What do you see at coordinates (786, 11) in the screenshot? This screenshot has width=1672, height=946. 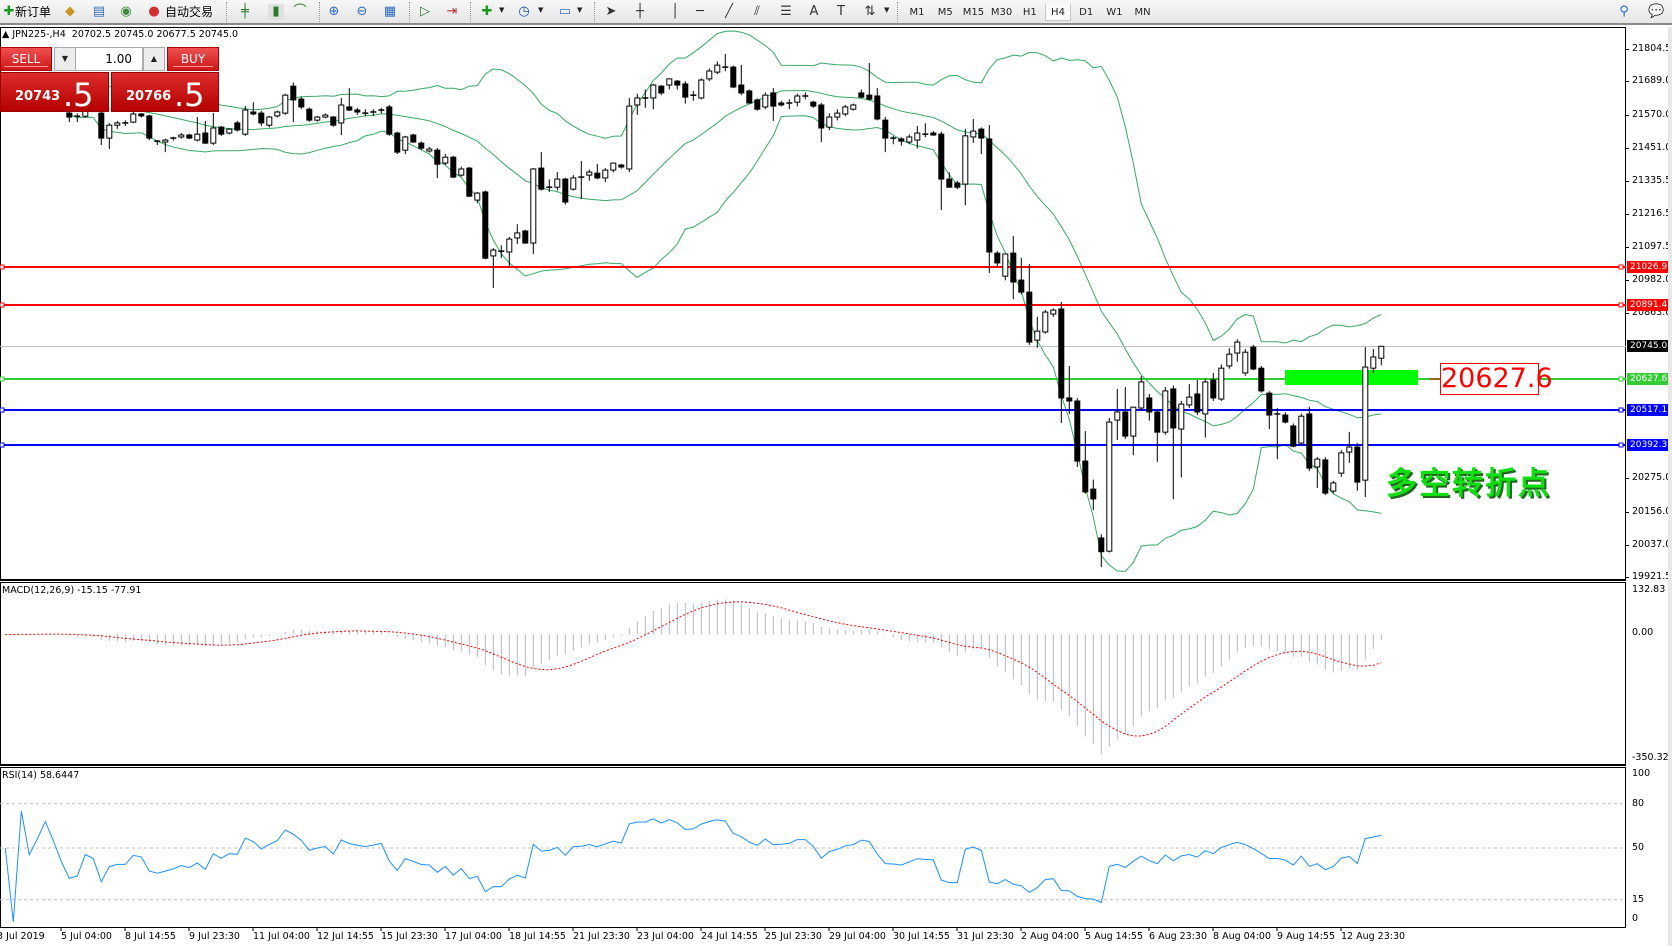 I see `fibonacci-icon: ☰` at bounding box center [786, 11].